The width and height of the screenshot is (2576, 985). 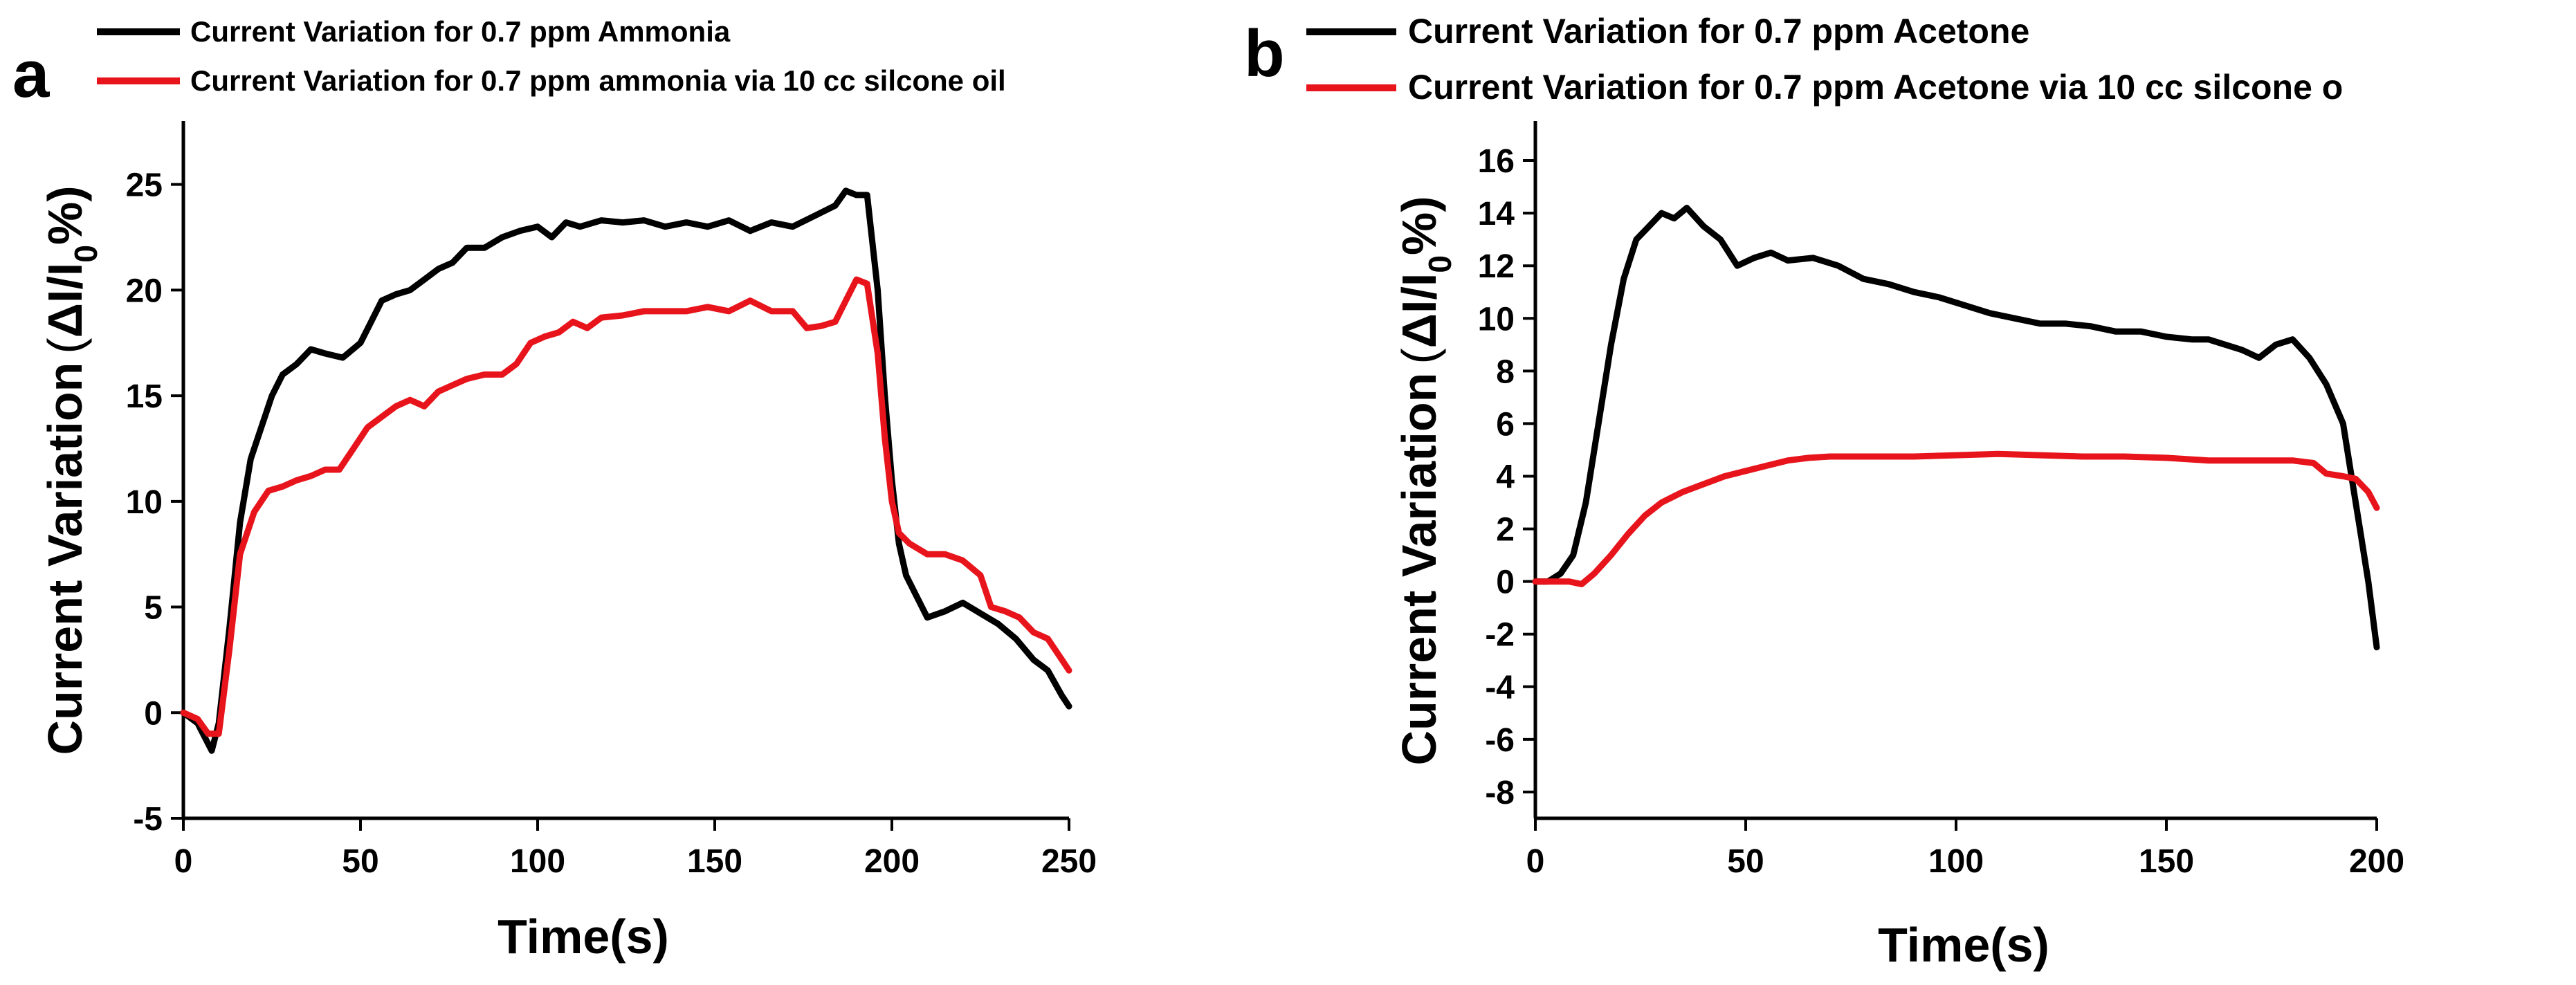 What do you see at coordinates (360, 861) in the screenshot?
I see `x-tick-label-a-1: 50` at bounding box center [360, 861].